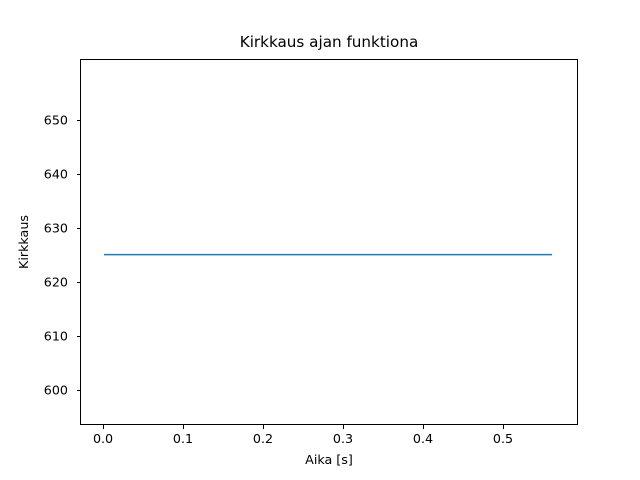 The height and width of the screenshot is (480, 640). I want to click on y-tick-label: 640, so click(55, 174).